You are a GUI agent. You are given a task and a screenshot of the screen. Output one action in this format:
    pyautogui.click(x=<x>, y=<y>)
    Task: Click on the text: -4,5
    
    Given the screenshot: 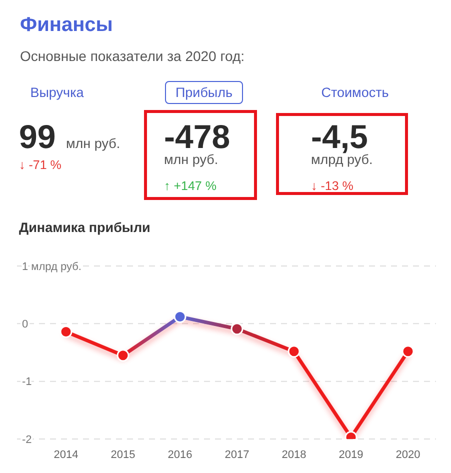 What is the action you would take?
    pyautogui.click(x=339, y=136)
    